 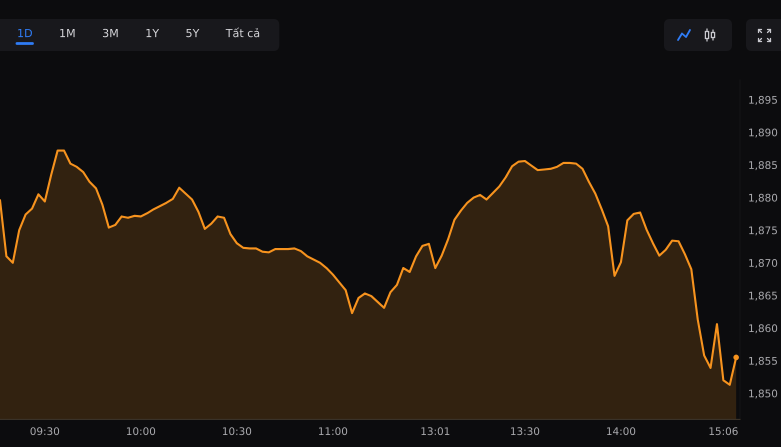 I want to click on x-tick-label: 11:00, so click(x=333, y=431).